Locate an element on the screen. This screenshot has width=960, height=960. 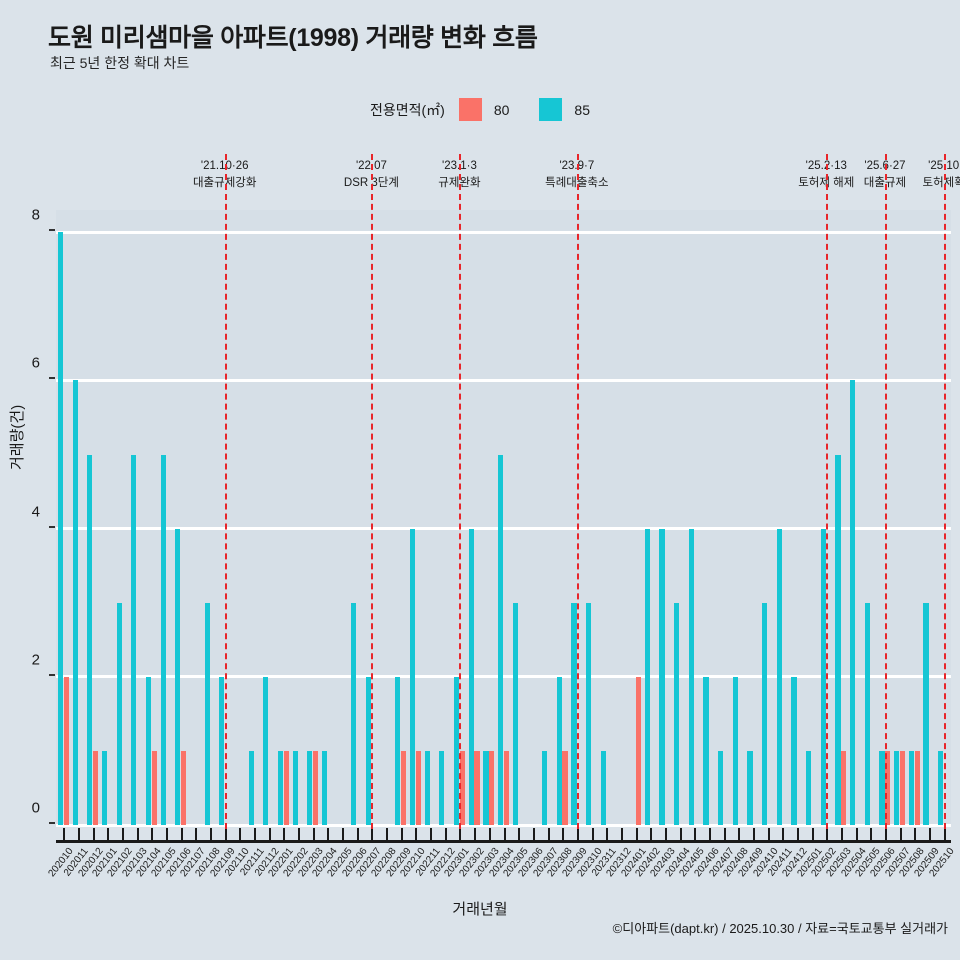
page-subtitle: 최근 5년 한정 확대 차트 is located at coordinates (120, 63).